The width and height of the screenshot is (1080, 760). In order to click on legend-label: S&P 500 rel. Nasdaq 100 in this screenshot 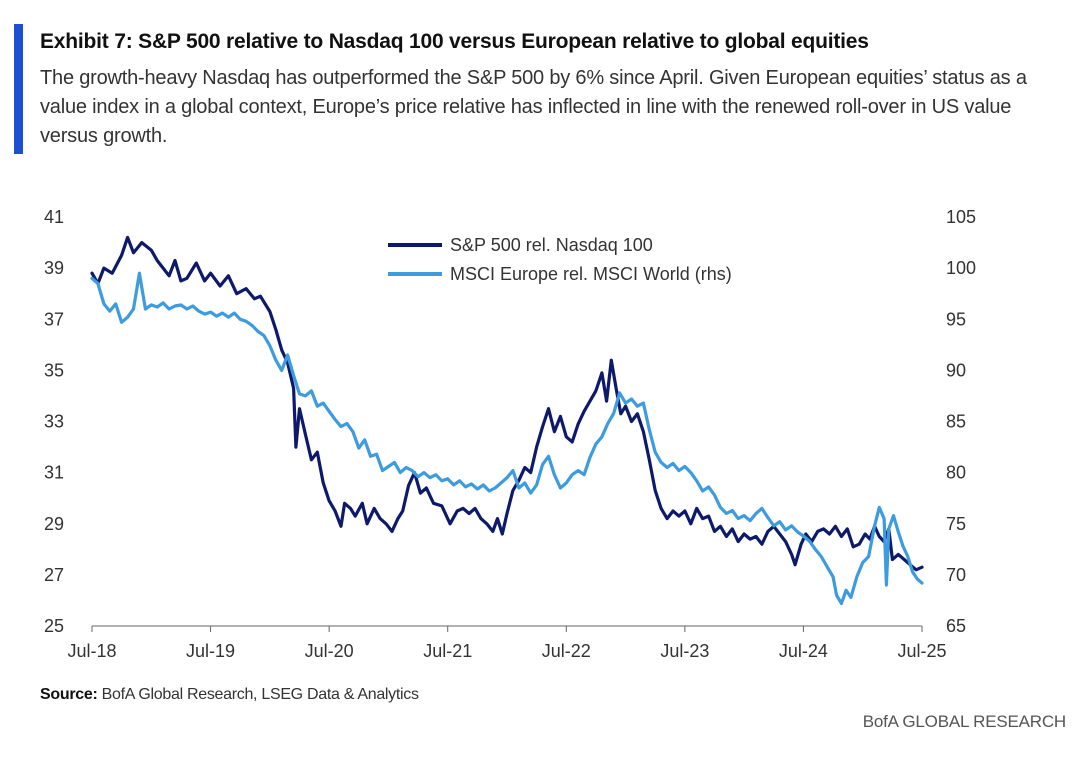, I will do `click(551, 245)`.